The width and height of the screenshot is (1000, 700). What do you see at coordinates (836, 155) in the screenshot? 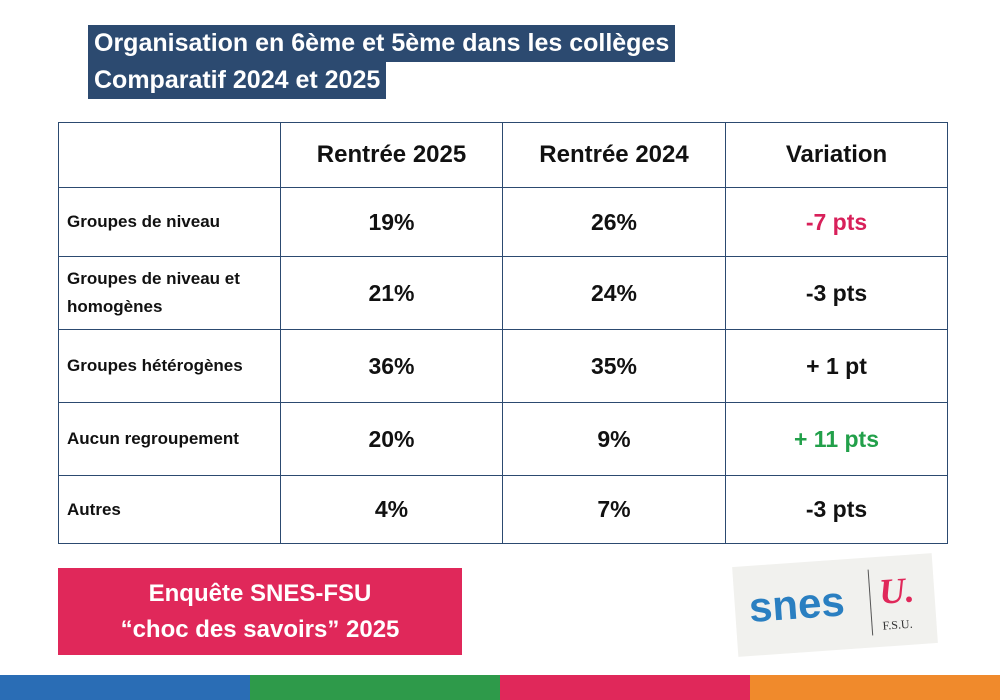
I see `column-header: Variation` at bounding box center [836, 155].